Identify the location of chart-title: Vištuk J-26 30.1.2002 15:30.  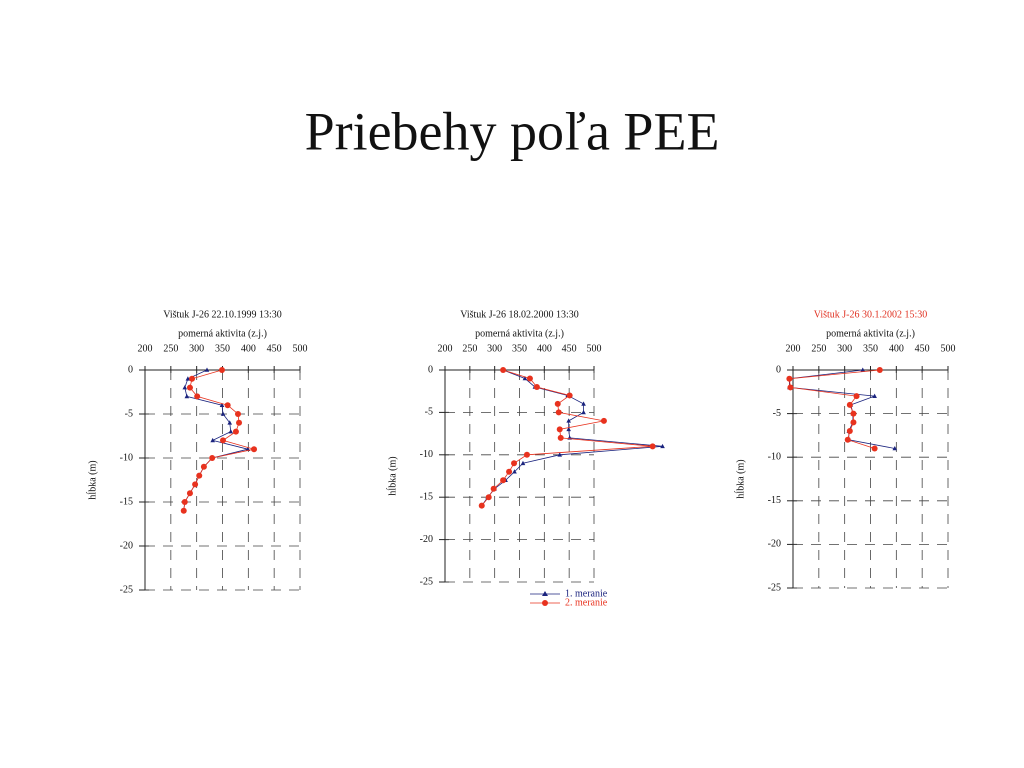
(871, 314).